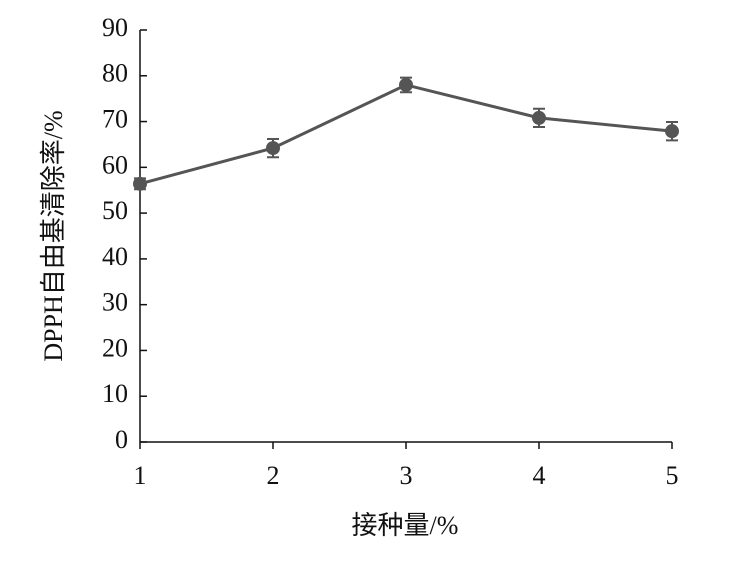 This screenshot has width=730, height=562. I want to click on y-axis-label: DPPH自由基清除率/%, so click(53, 235).